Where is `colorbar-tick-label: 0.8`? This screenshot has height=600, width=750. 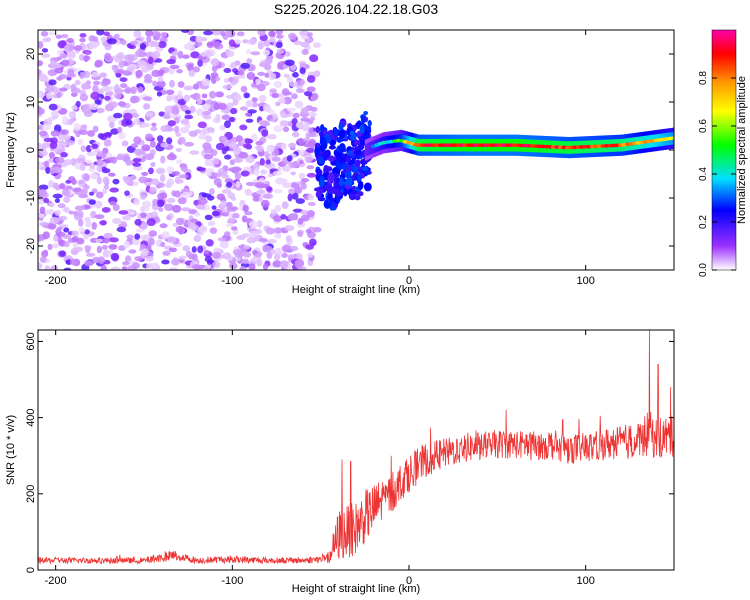
colorbar-tick-label: 0.8 is located at coordinates (703, 78).